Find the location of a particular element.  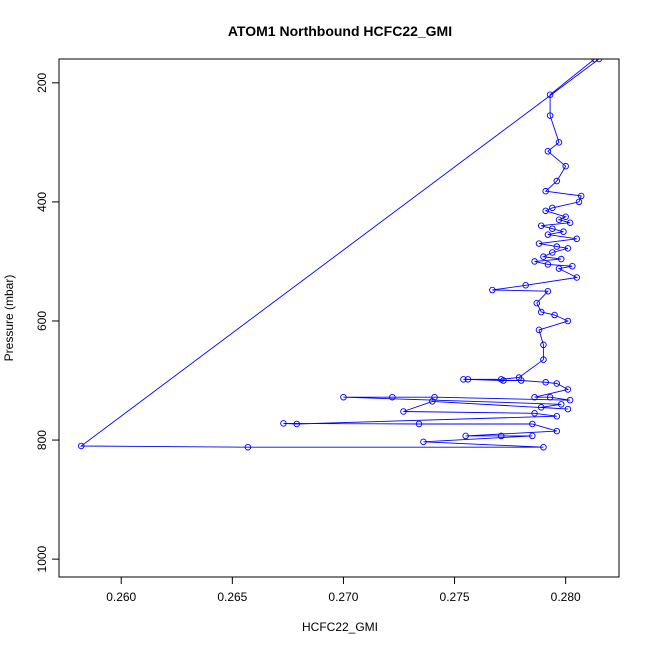

x-tick-label: 0.265 is located at coordinates (232, 597).